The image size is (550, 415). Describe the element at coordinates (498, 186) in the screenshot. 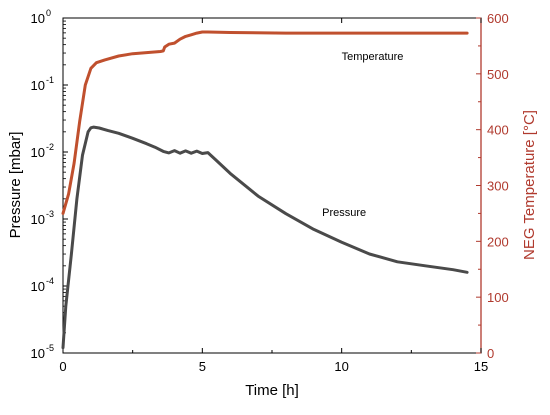

I see `y-right-tick-label: 300` at that location.